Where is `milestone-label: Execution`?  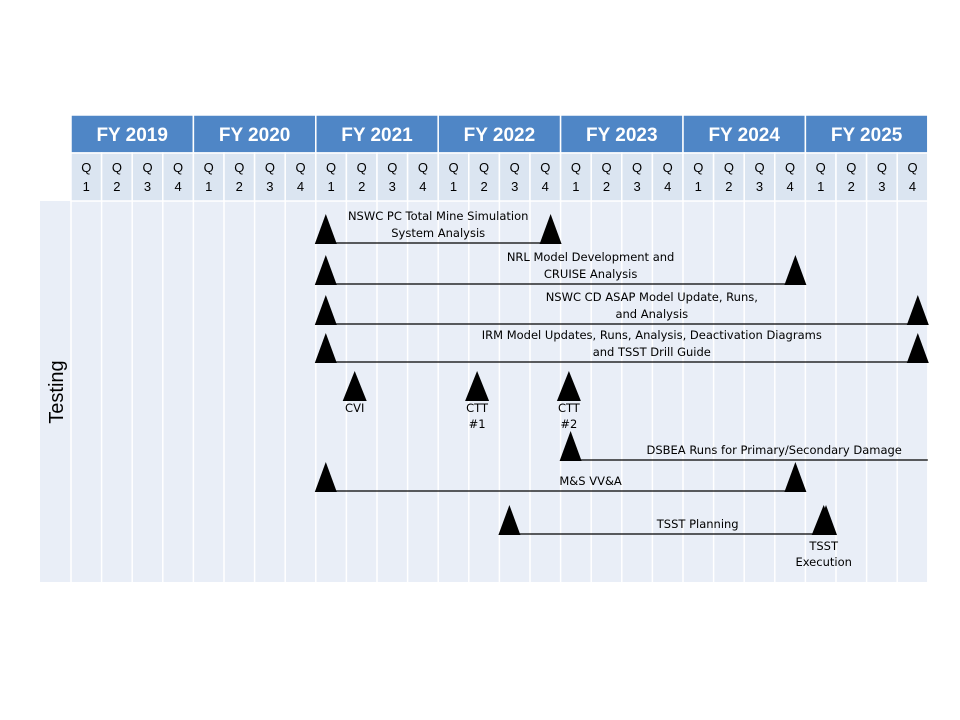
milestone-label: Execution is located at coordinates (823, 562).